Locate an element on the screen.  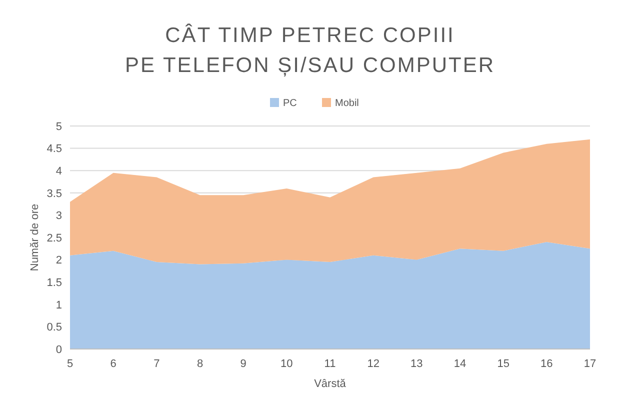
x-tick-label: 16 is located at coordinates (546, 364).